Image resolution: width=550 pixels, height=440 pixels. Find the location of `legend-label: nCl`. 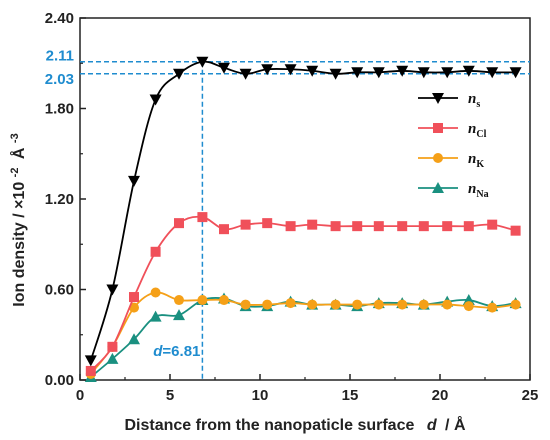

legend-label: nCl is located at coordinates (477, 130).